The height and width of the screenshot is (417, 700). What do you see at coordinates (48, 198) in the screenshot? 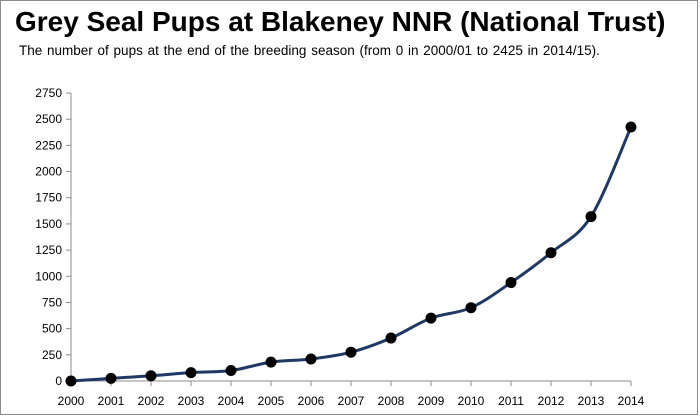
I see `y-tick-label: 1750` at bounding box center [48, 198].